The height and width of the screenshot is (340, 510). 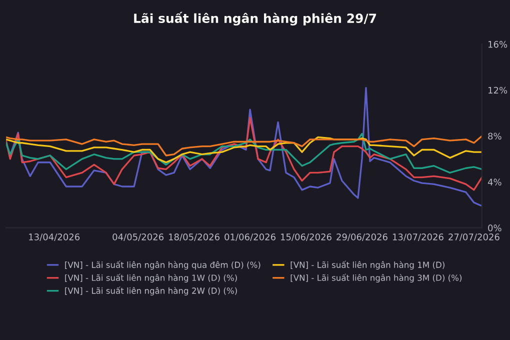 I want to click on legend-label: [VN] - Lãi suất liên ngân hàng 2W (D) (%), so click(x=151, y=291).